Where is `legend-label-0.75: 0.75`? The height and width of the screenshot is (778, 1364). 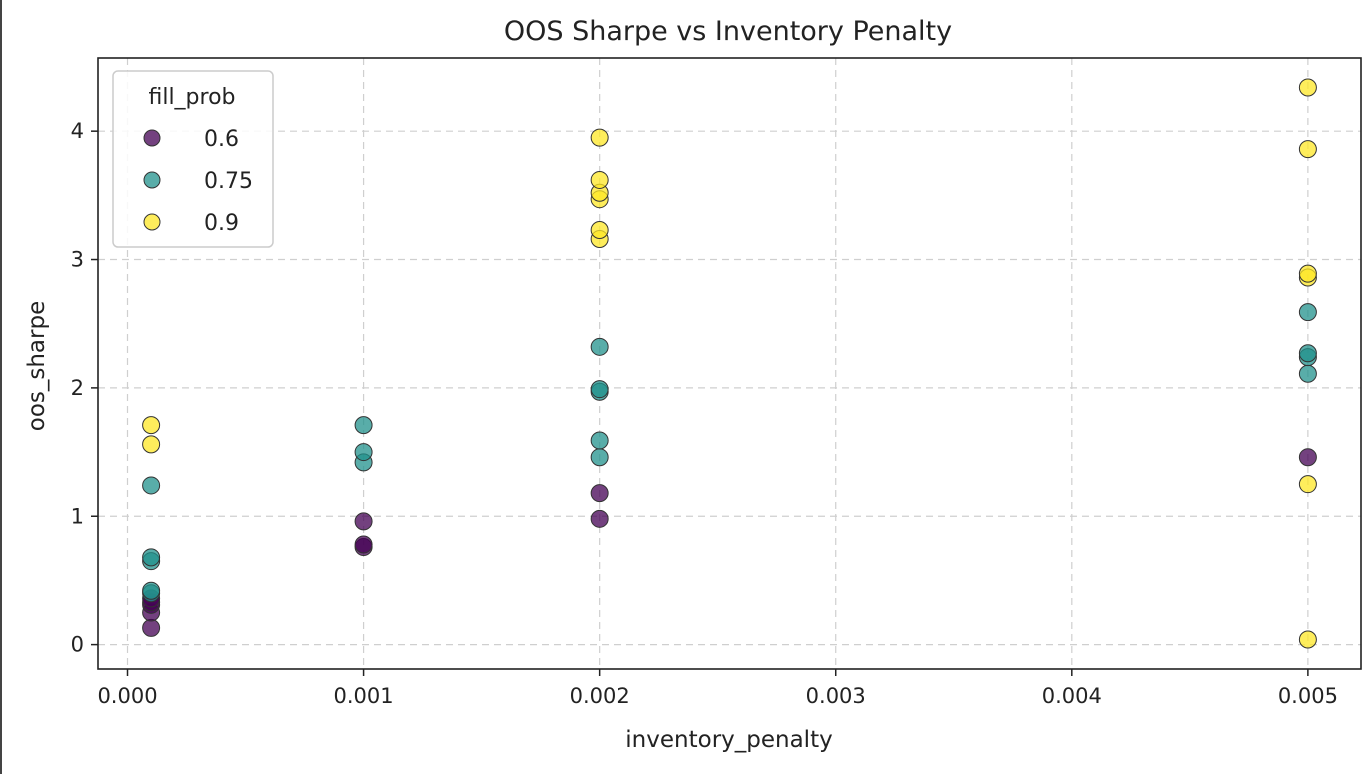
legend-label-0.75: 0.75 is located at coordinates (228, 181).